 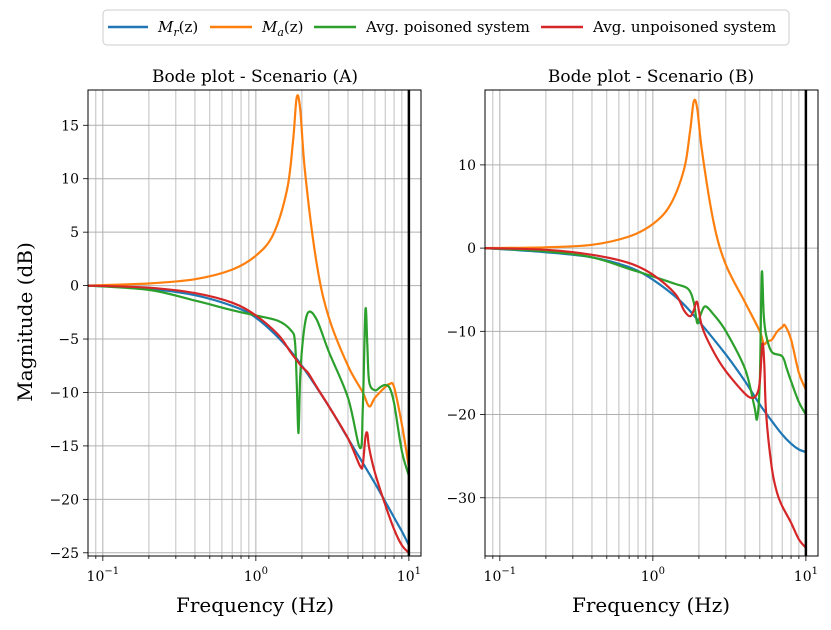 I want to click on legend-frame, so click(x=446, y=27).